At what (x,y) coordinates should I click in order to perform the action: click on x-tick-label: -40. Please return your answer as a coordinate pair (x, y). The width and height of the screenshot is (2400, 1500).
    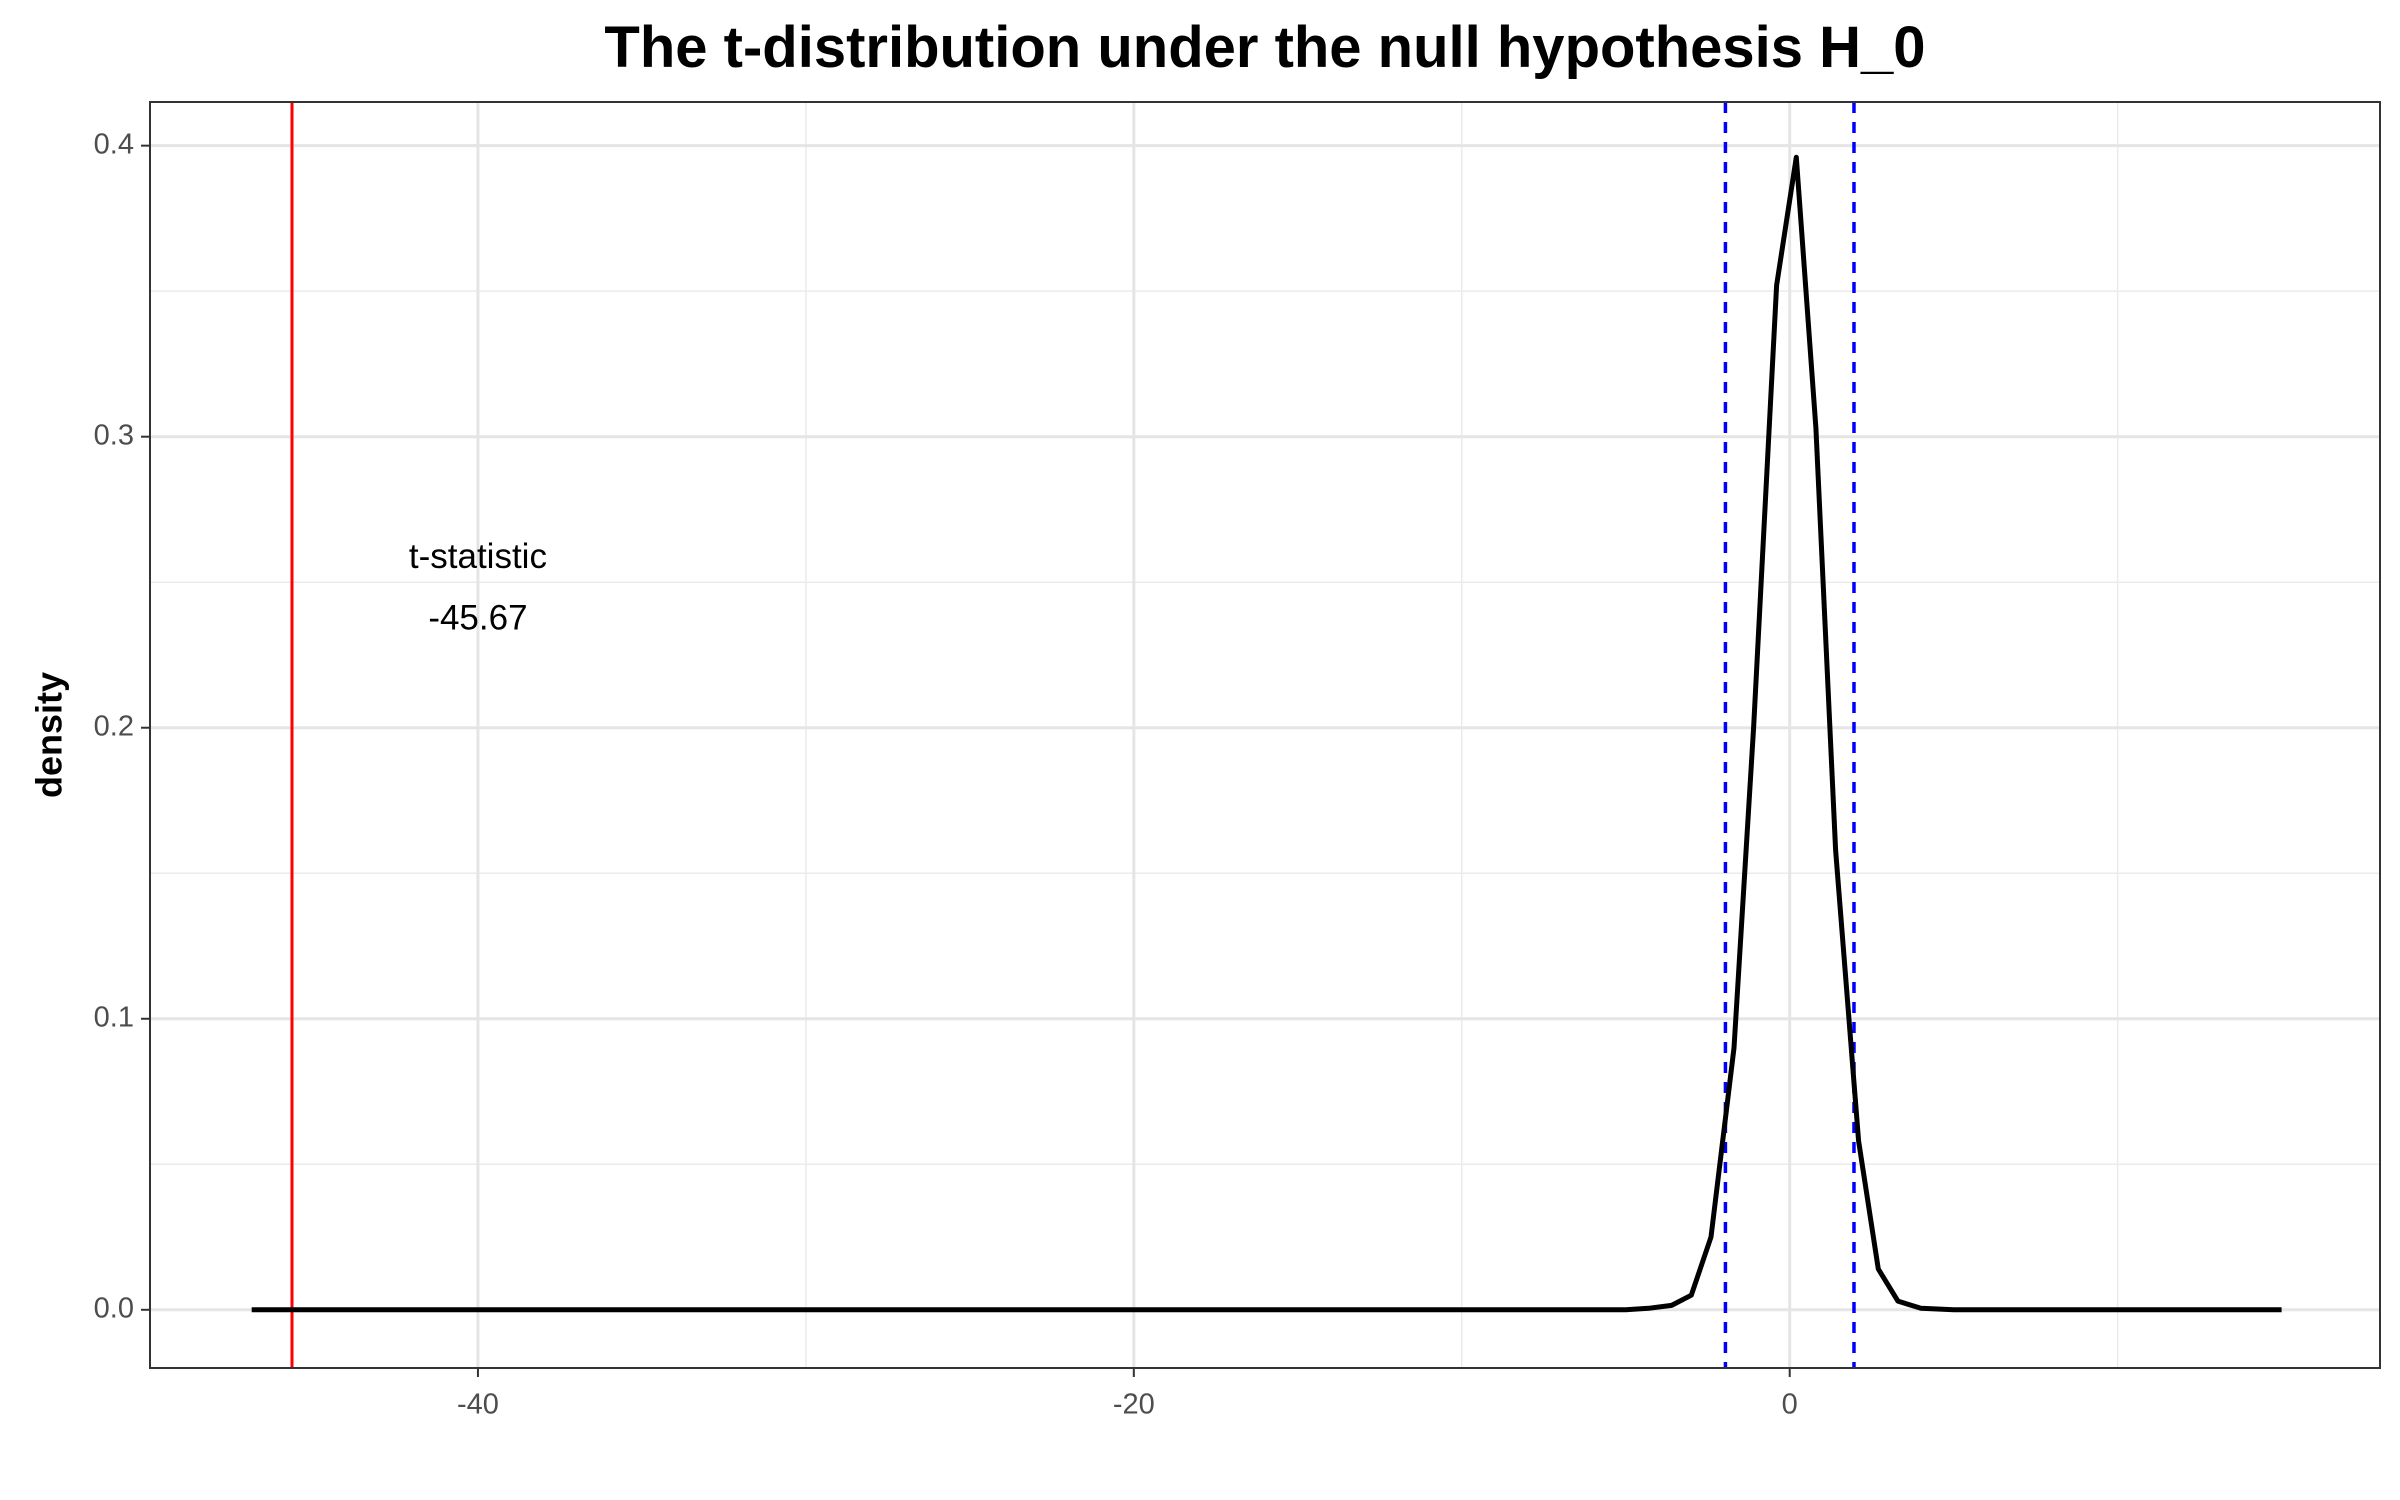
    Looking at the image, I should click on (478, 1405).